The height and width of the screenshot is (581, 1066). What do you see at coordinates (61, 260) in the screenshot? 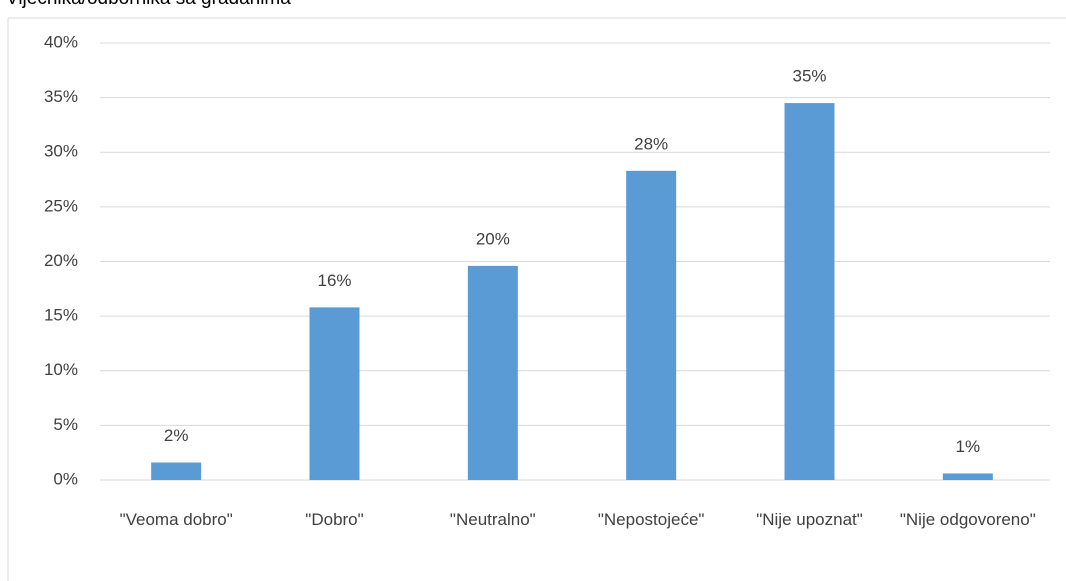
I see `y-tick-label: 20%` at bounding box center [61, 260].